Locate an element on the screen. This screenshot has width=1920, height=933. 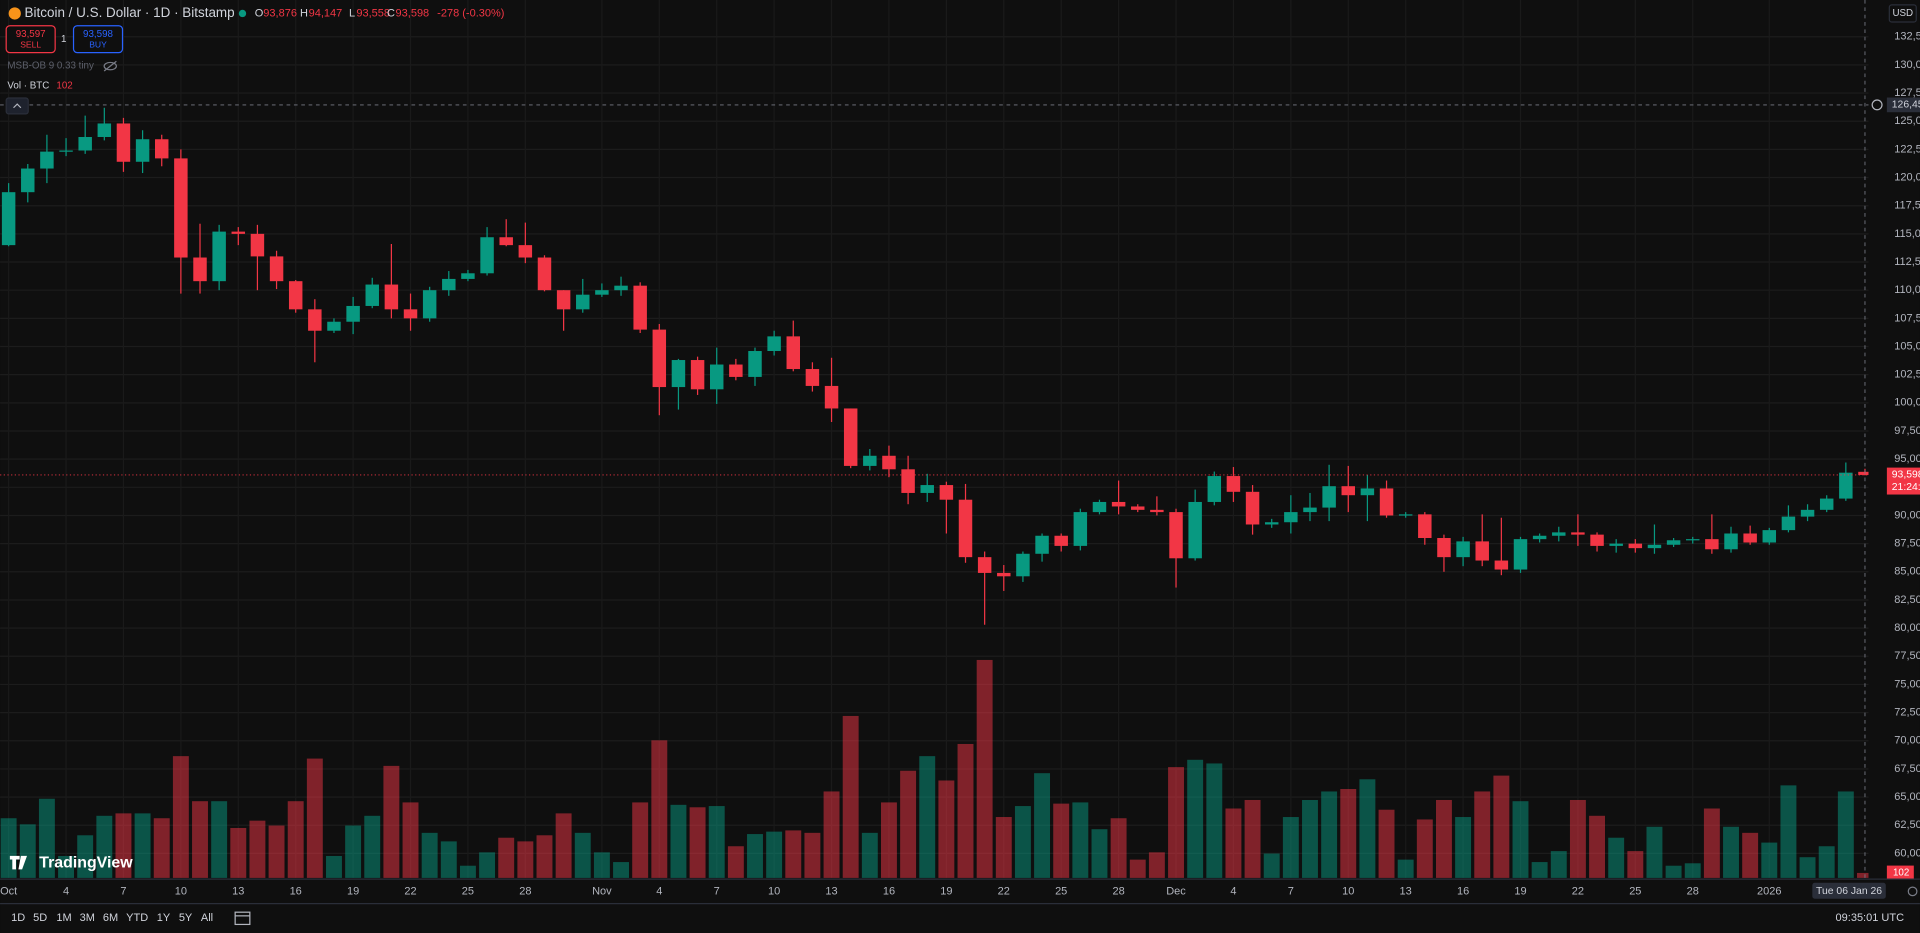
range-button: 6M is located at coordinates (110, 918).